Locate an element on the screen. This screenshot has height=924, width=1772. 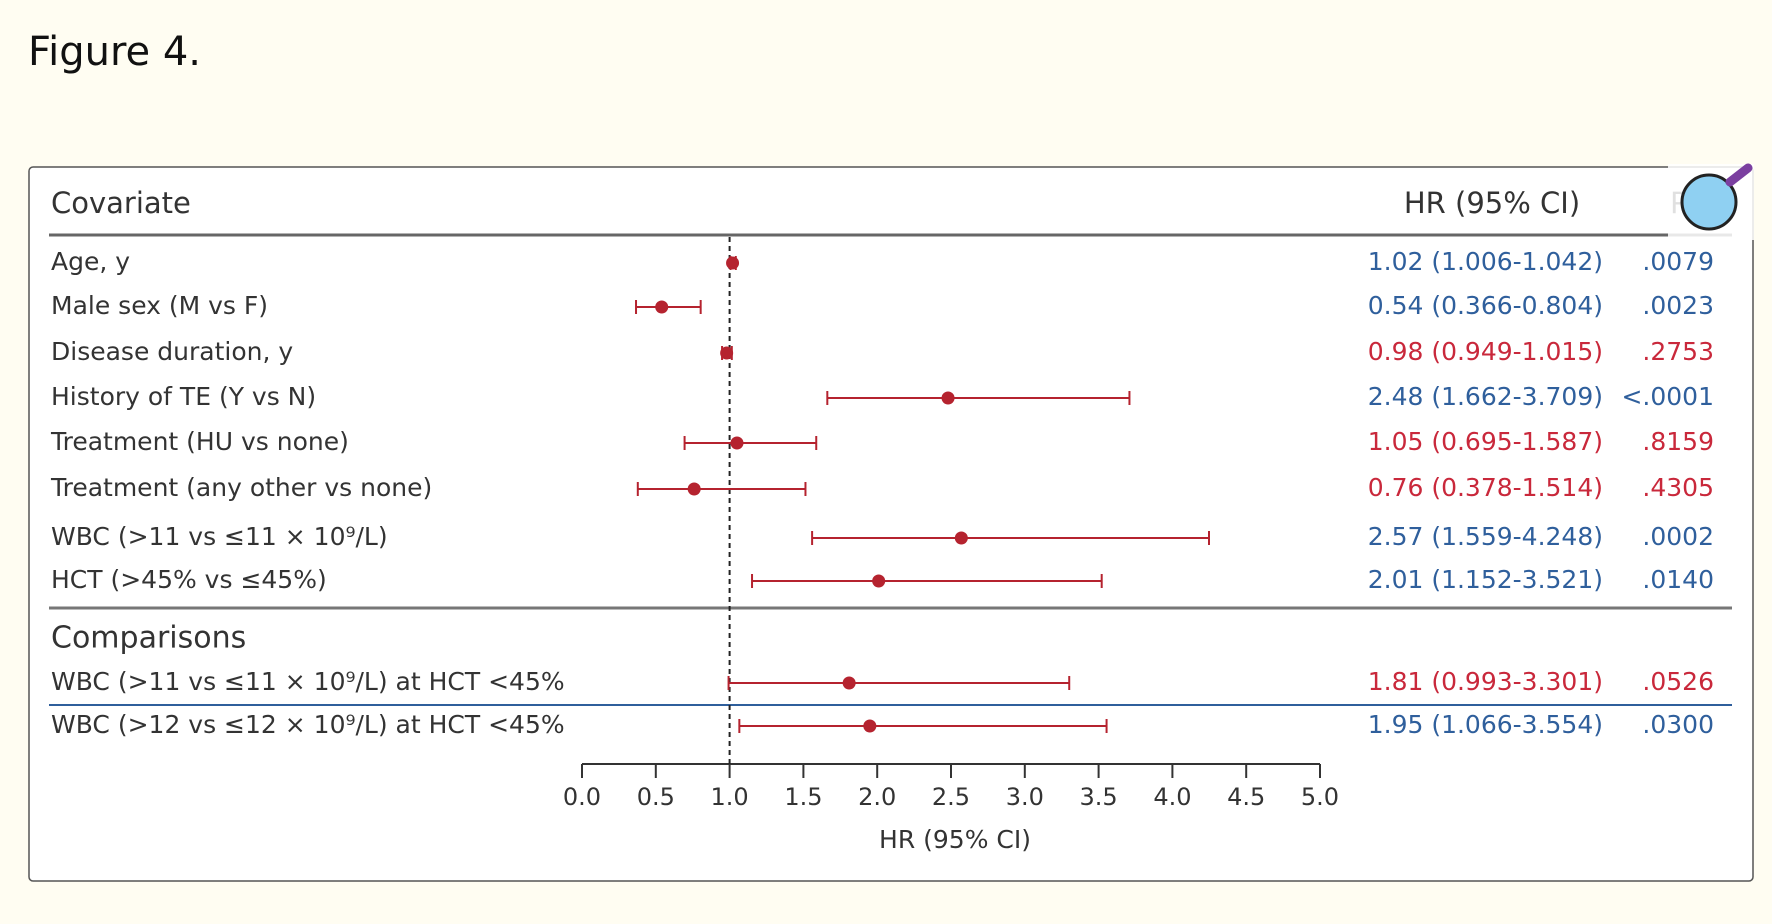
x-tick-label: 0.5 is located at coordinates (656, 797).